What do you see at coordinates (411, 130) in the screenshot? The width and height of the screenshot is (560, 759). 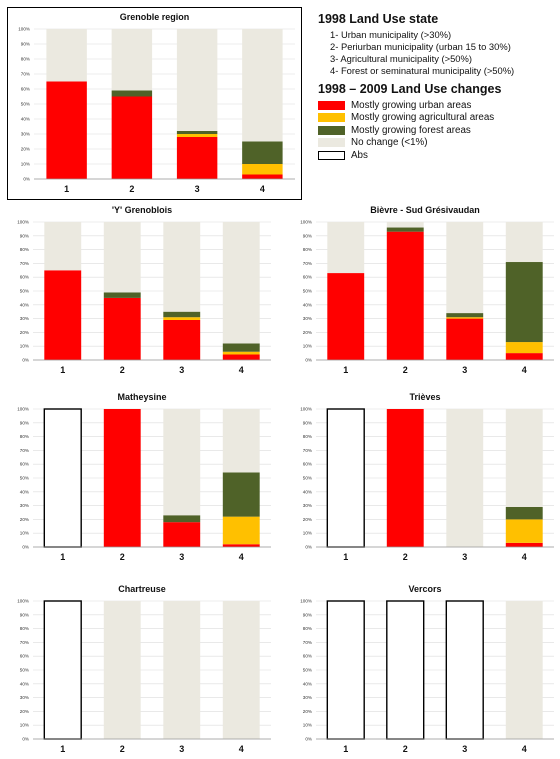 I see `legend-label: Mostly growing forest areas` at bounding box center [411, 130].